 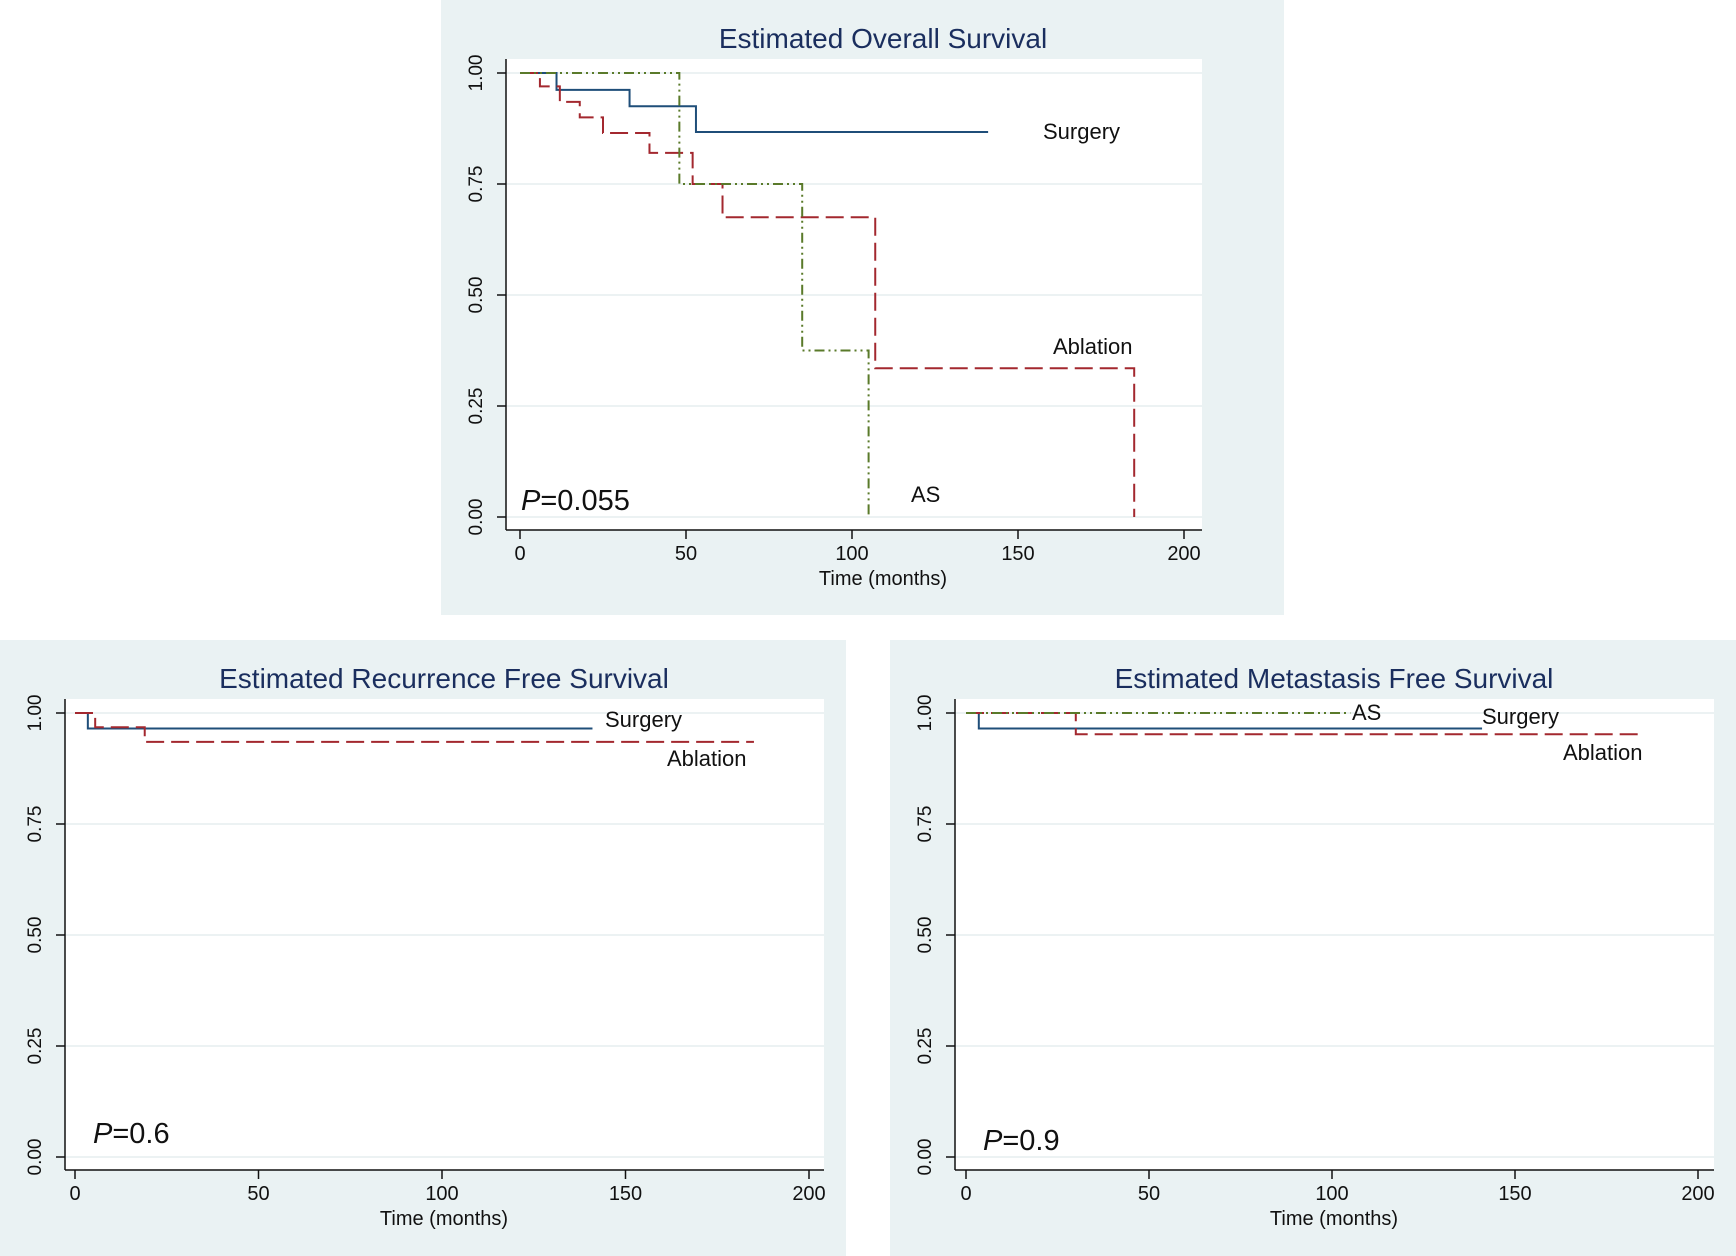 I want to click on p-value-text: =0.6, so click(x=140, y=1134).